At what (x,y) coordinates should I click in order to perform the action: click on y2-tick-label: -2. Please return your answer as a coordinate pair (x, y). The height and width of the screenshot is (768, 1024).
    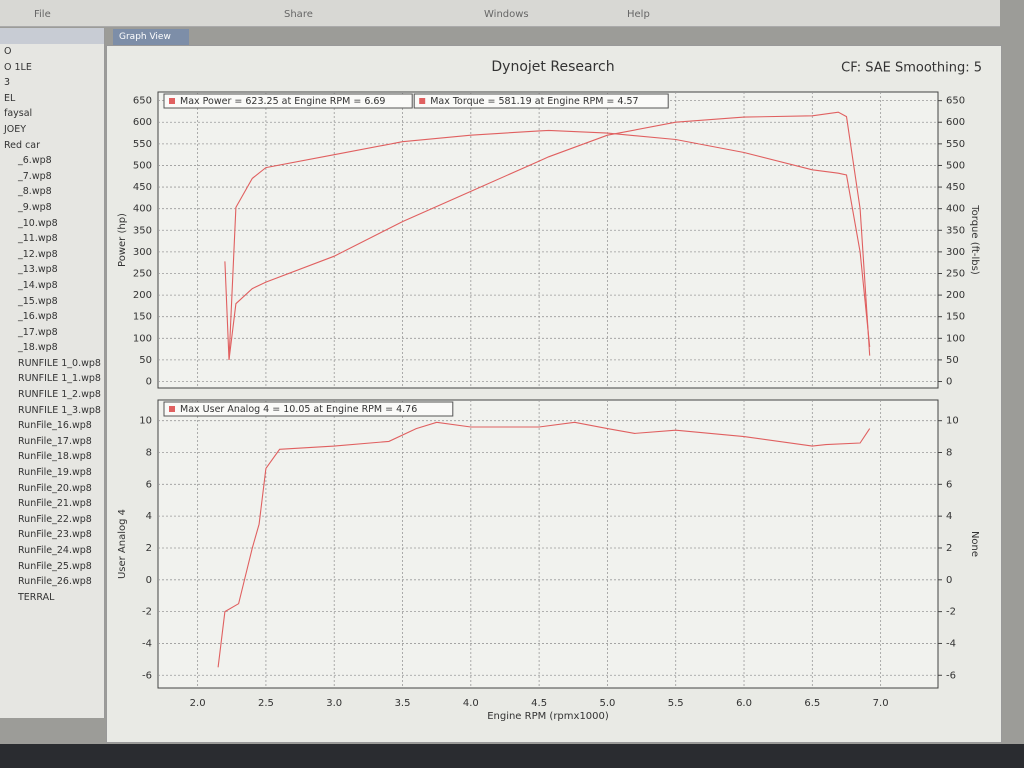
    Looking at the image, I should click on (951, 612).